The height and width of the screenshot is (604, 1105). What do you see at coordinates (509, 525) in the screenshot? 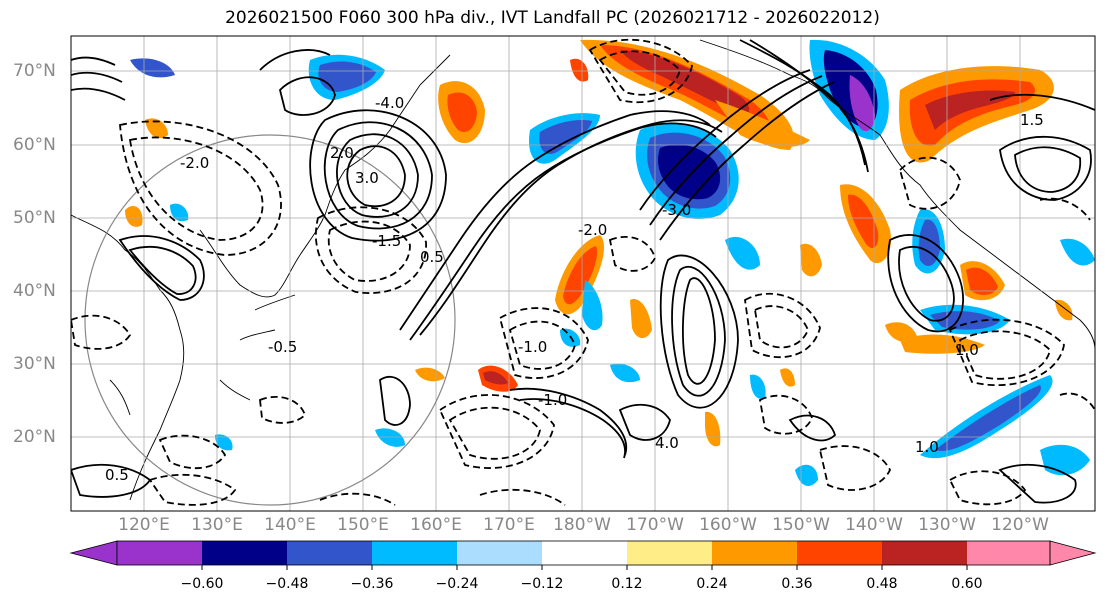
I see `lon-label: 170°E` at bounding box center [509, 525].